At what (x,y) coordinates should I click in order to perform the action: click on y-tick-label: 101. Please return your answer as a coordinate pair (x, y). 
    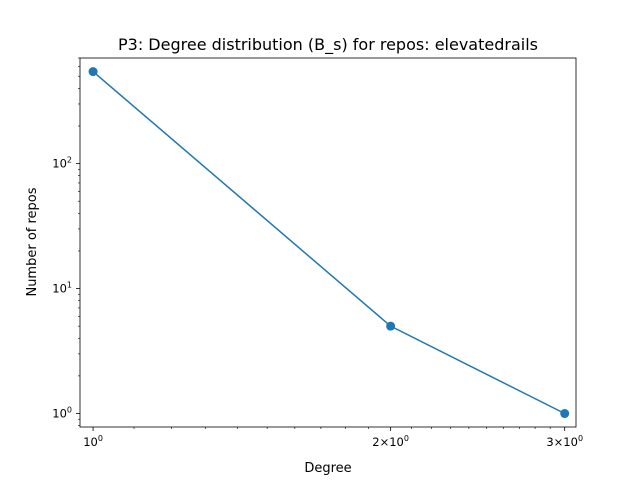
    Looking at the image, I should click on (62, 288).